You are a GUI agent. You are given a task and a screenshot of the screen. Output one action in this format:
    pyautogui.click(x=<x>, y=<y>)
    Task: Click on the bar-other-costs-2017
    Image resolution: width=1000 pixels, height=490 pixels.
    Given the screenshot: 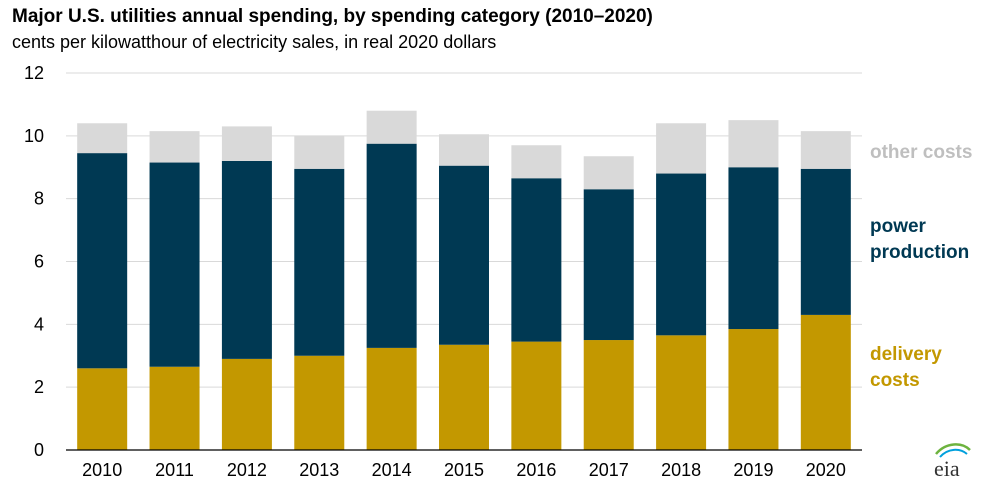 What is the action you would take?
    pyautogui.click(x=608, y=173)
    